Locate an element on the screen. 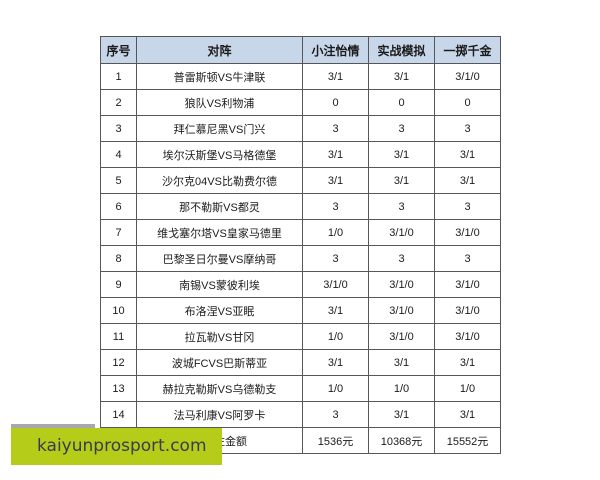 The image size is (600, 480). table-row: 7 维戈塞尔塔VS皇家马德里 1/0 3/1/0 3/1/0 is located at coordinates (300, 232).